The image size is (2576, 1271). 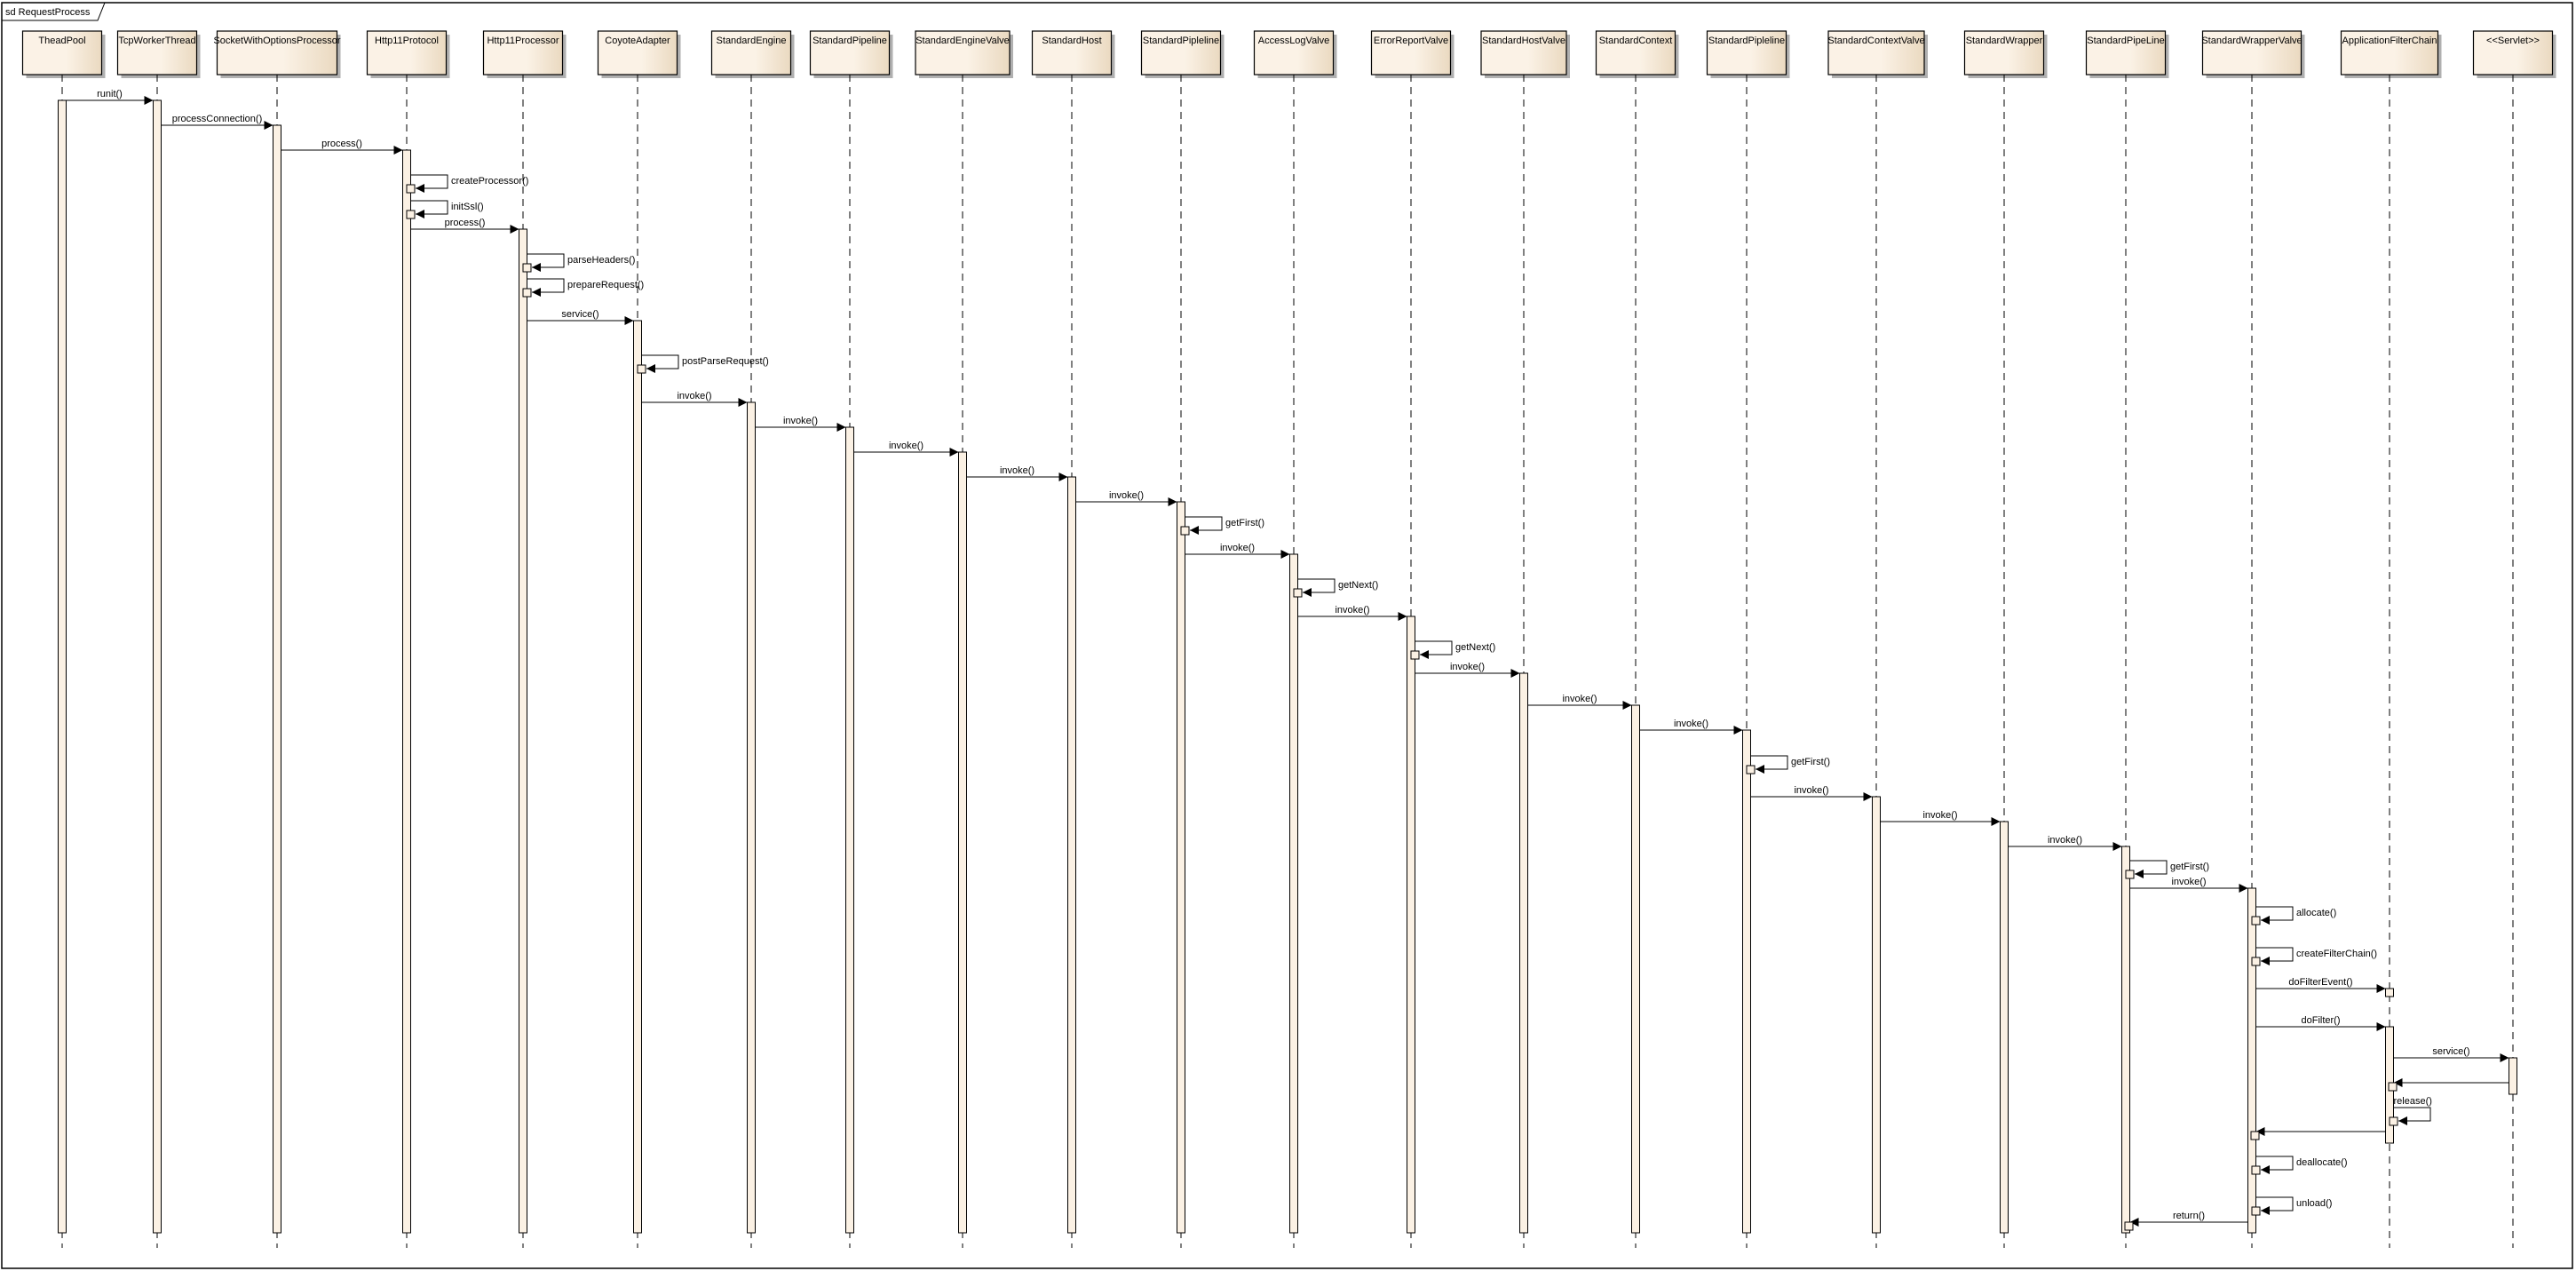 What do you see at coordinates (1636, 41) in the screenshot?
I see `lifeline-name: StandardContext` at bounding box center [1636, 41].